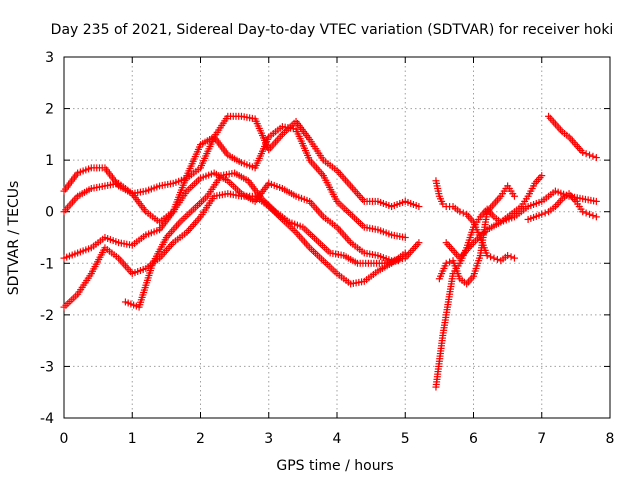  I want to click on x-tick-label: 2, so click(200, 439).